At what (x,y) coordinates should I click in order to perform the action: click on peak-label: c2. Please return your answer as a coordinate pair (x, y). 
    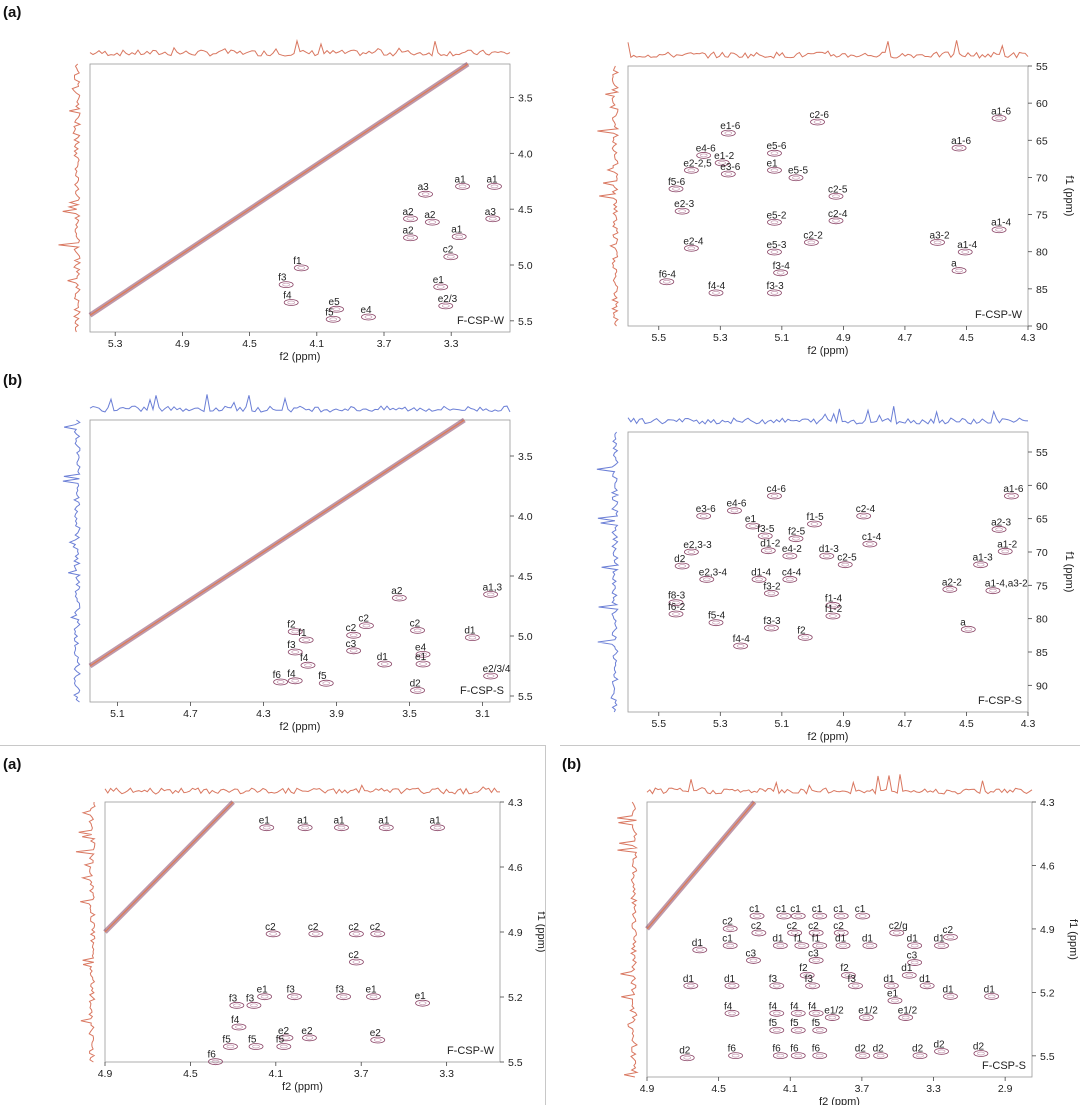
    Looking at the image, I should click on (756, 926).